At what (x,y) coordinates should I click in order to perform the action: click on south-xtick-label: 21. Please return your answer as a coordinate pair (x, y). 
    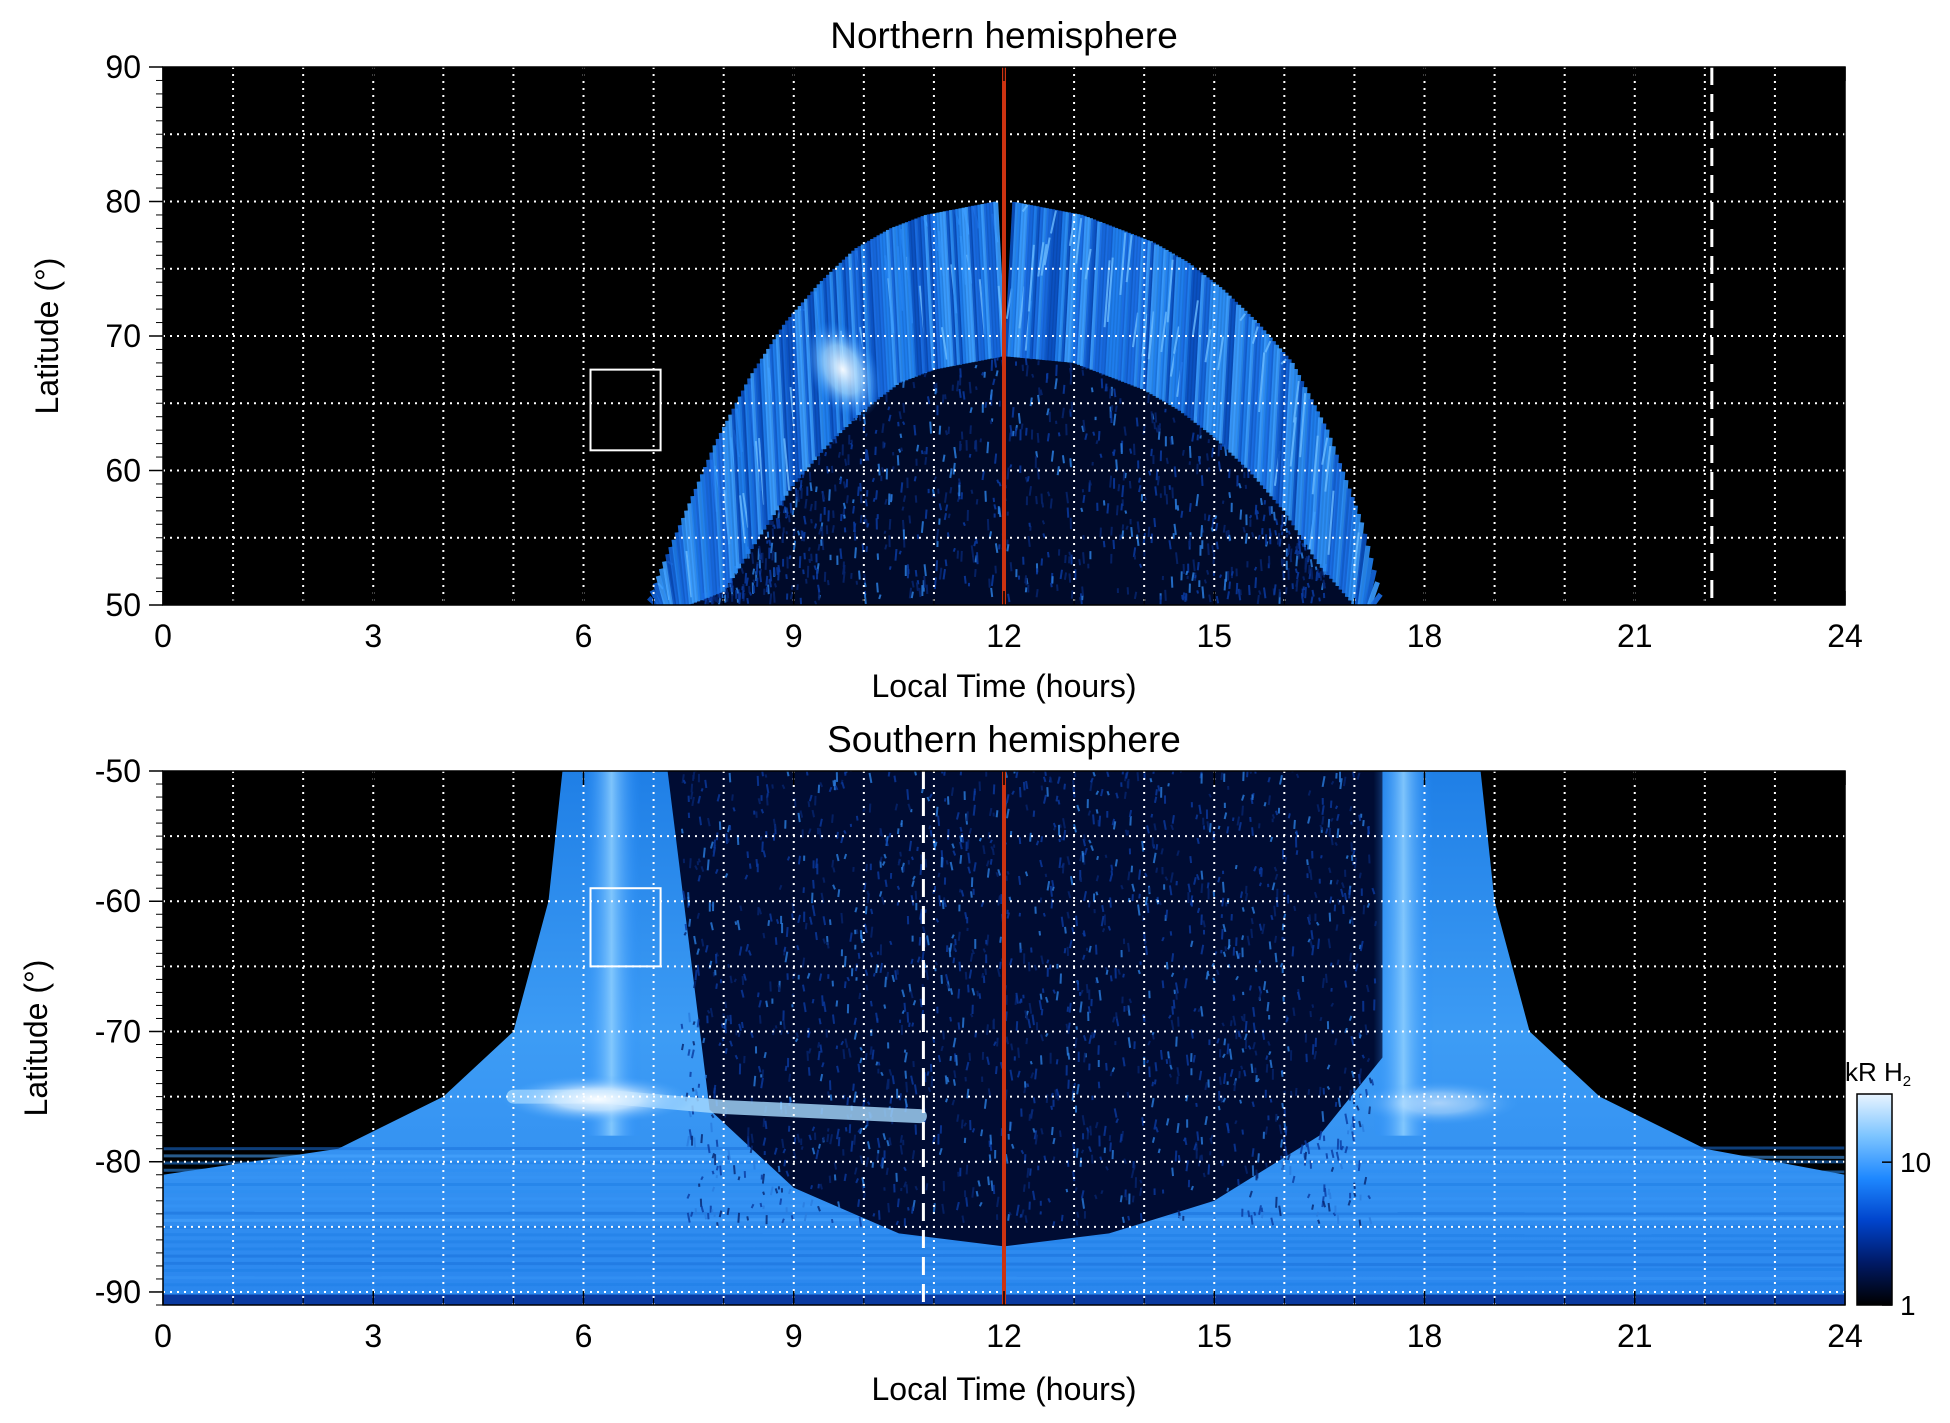
    Looking at the image, I should click on (1635, 1336).